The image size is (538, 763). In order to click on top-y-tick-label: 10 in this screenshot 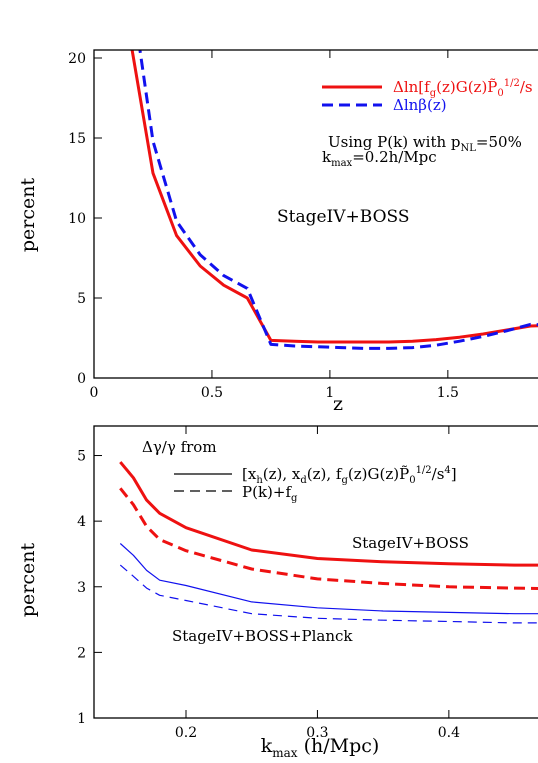, I will do `click(77, 219)`.